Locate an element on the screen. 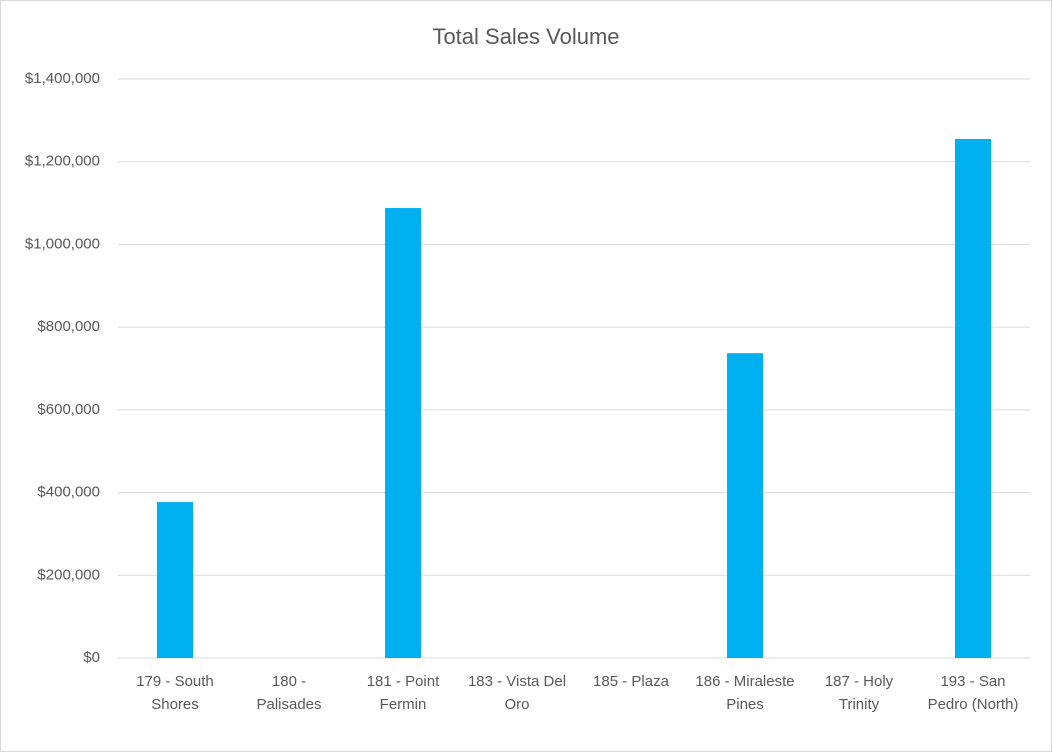  x-tick-label: 179 - South Shores is located at coordinates (175, 693).